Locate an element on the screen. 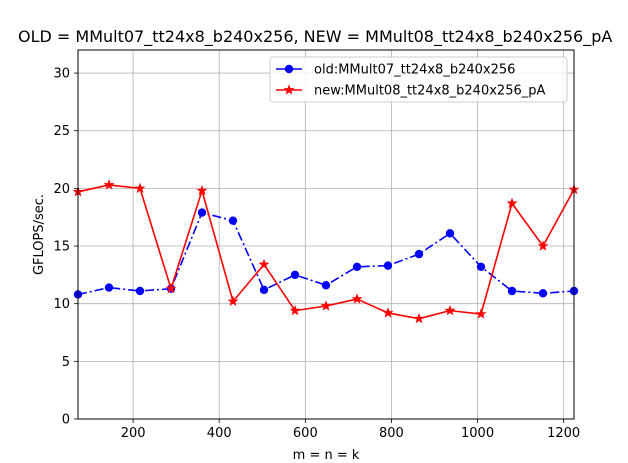 This screenshot has width=628, height=463. y-tick-label: 25 is located at coordinates (61, 131).